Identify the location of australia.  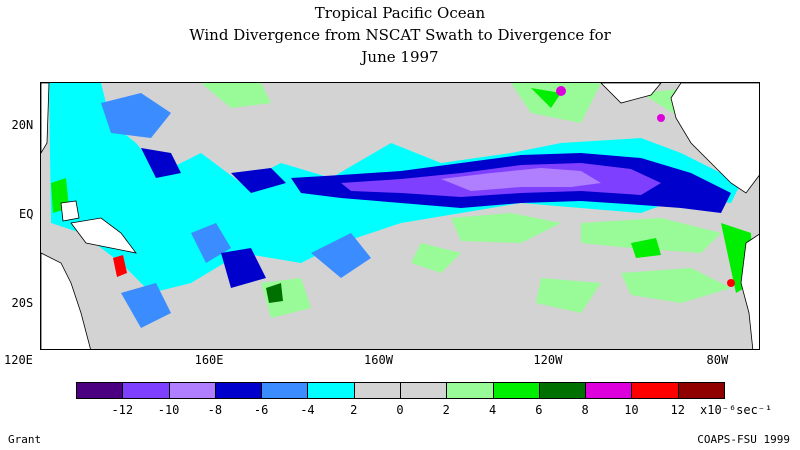
(66, 300).